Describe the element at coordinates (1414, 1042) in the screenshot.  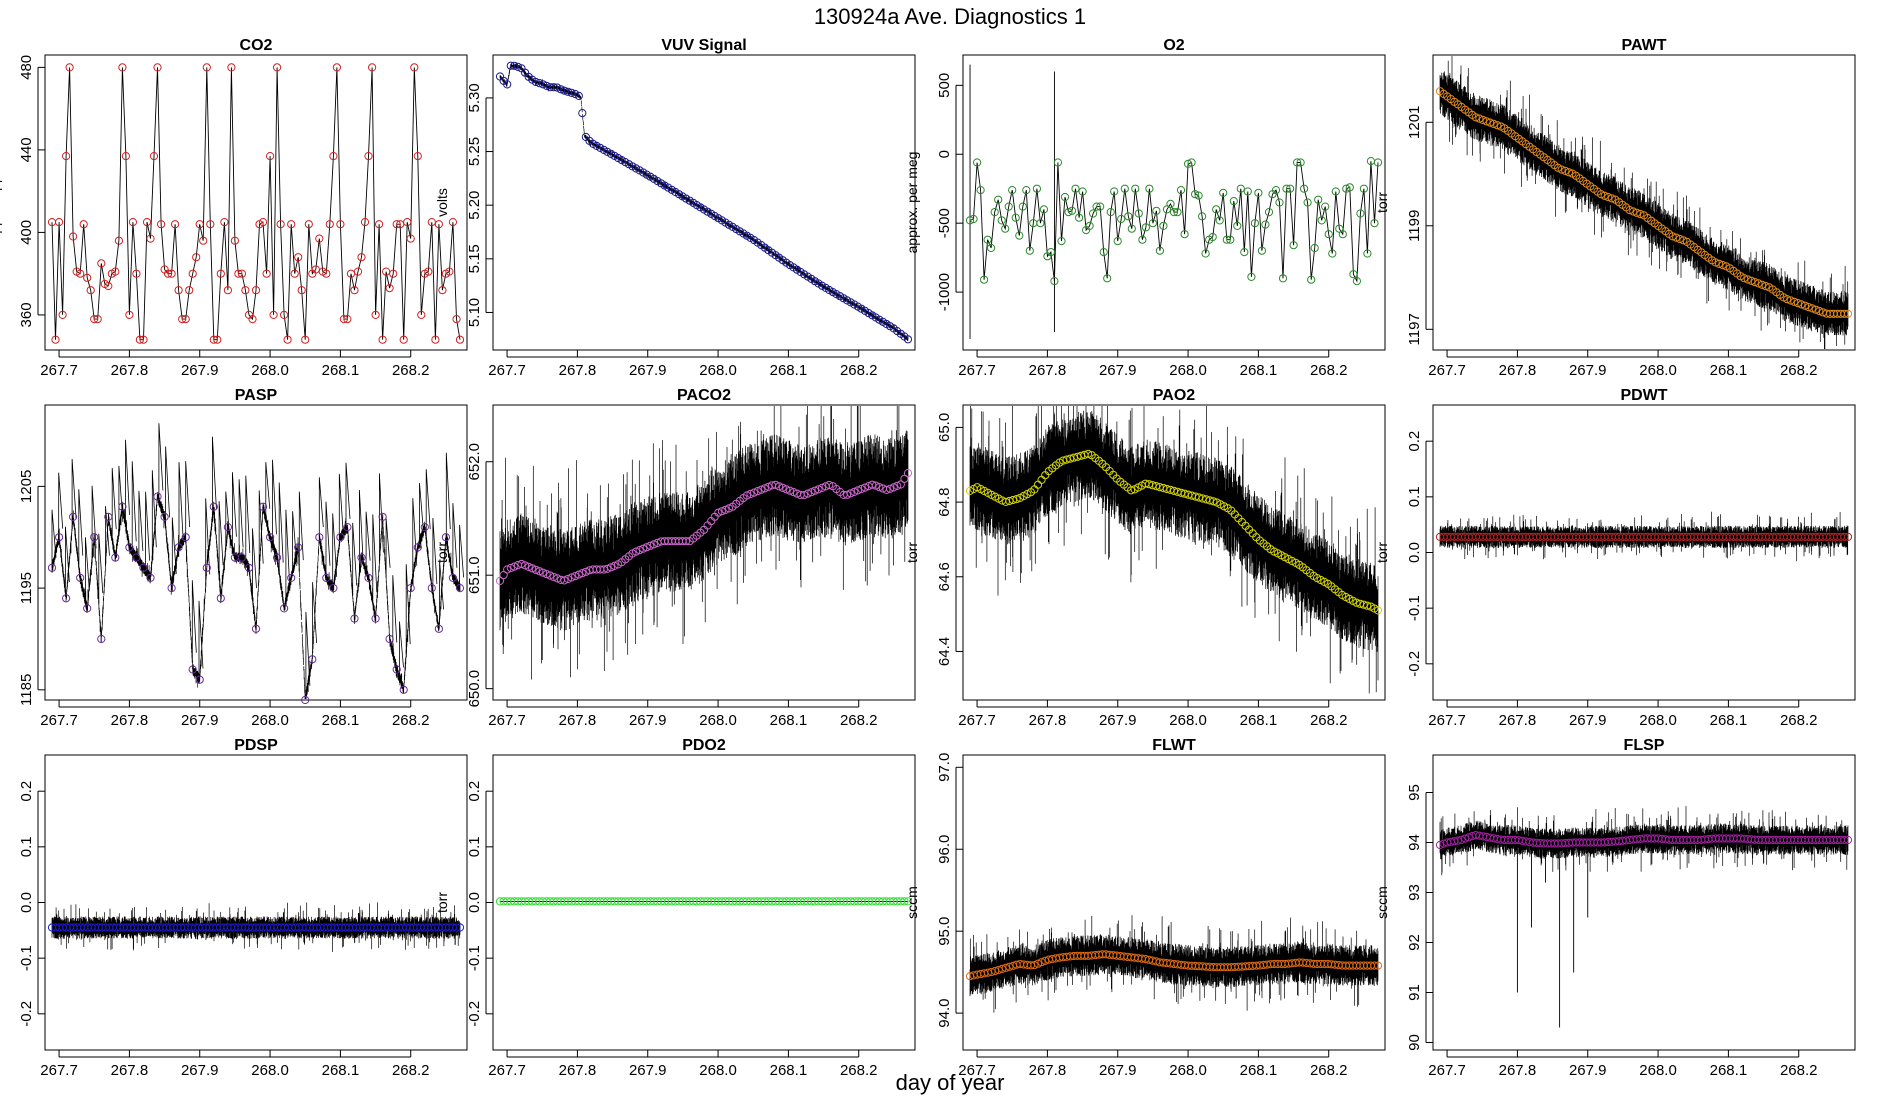
I see `y-tick-label: 90` at that location.